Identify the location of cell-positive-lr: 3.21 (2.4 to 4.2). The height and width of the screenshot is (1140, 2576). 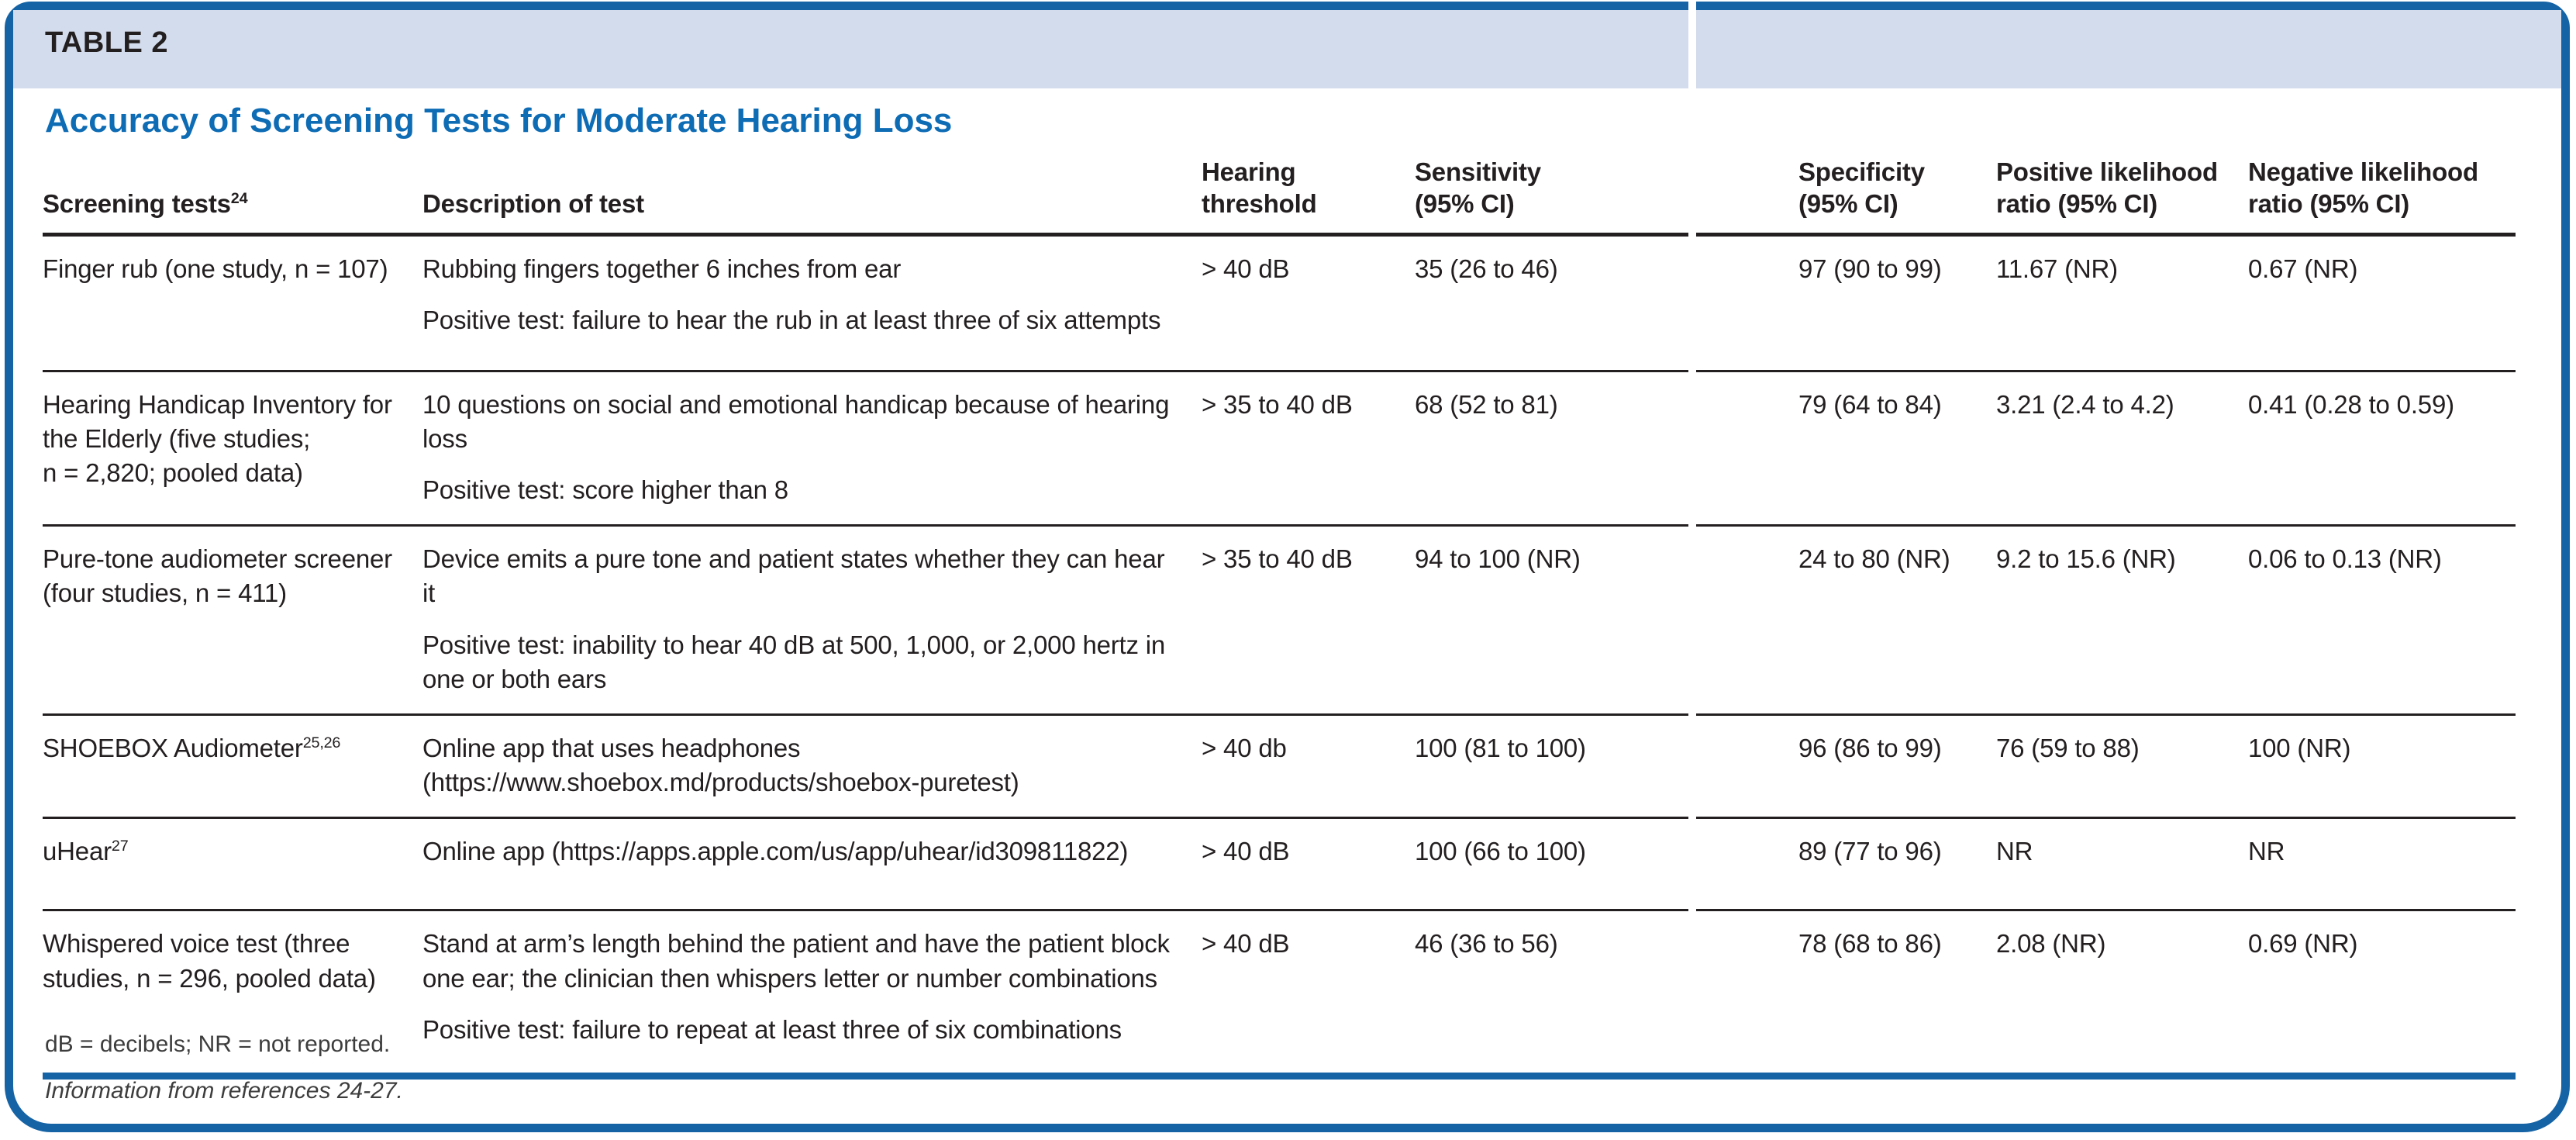
(2122, 449).